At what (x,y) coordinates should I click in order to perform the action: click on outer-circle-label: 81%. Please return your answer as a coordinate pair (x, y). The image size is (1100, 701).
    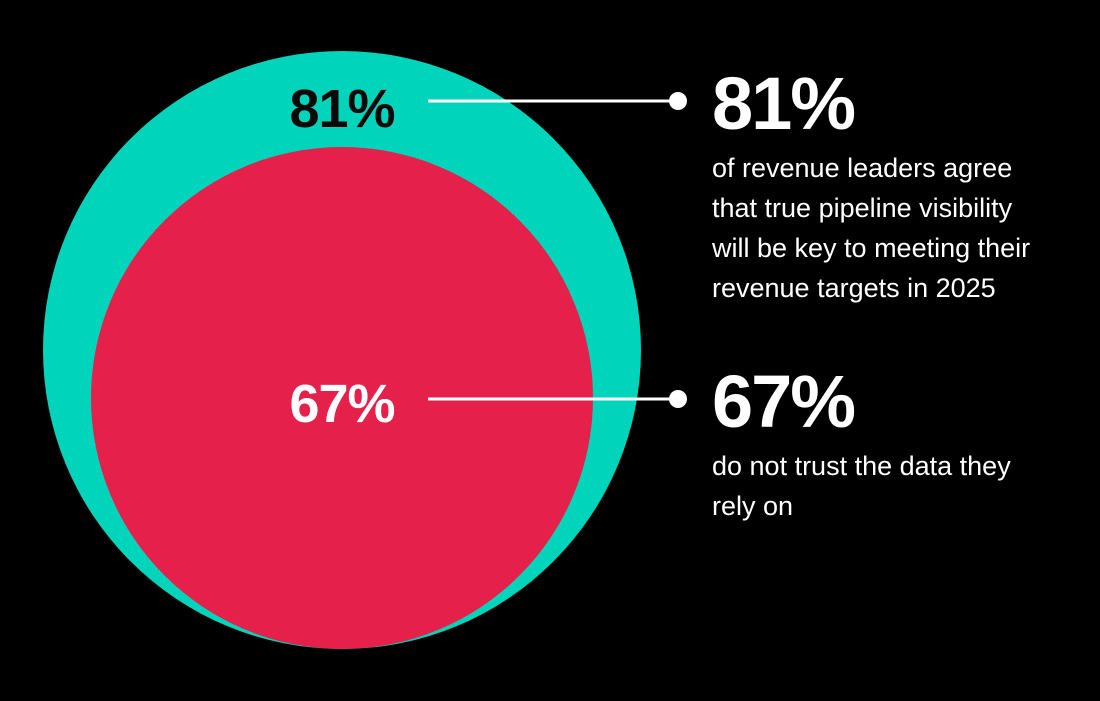
    Looking at the image, I should click on (341, 109).